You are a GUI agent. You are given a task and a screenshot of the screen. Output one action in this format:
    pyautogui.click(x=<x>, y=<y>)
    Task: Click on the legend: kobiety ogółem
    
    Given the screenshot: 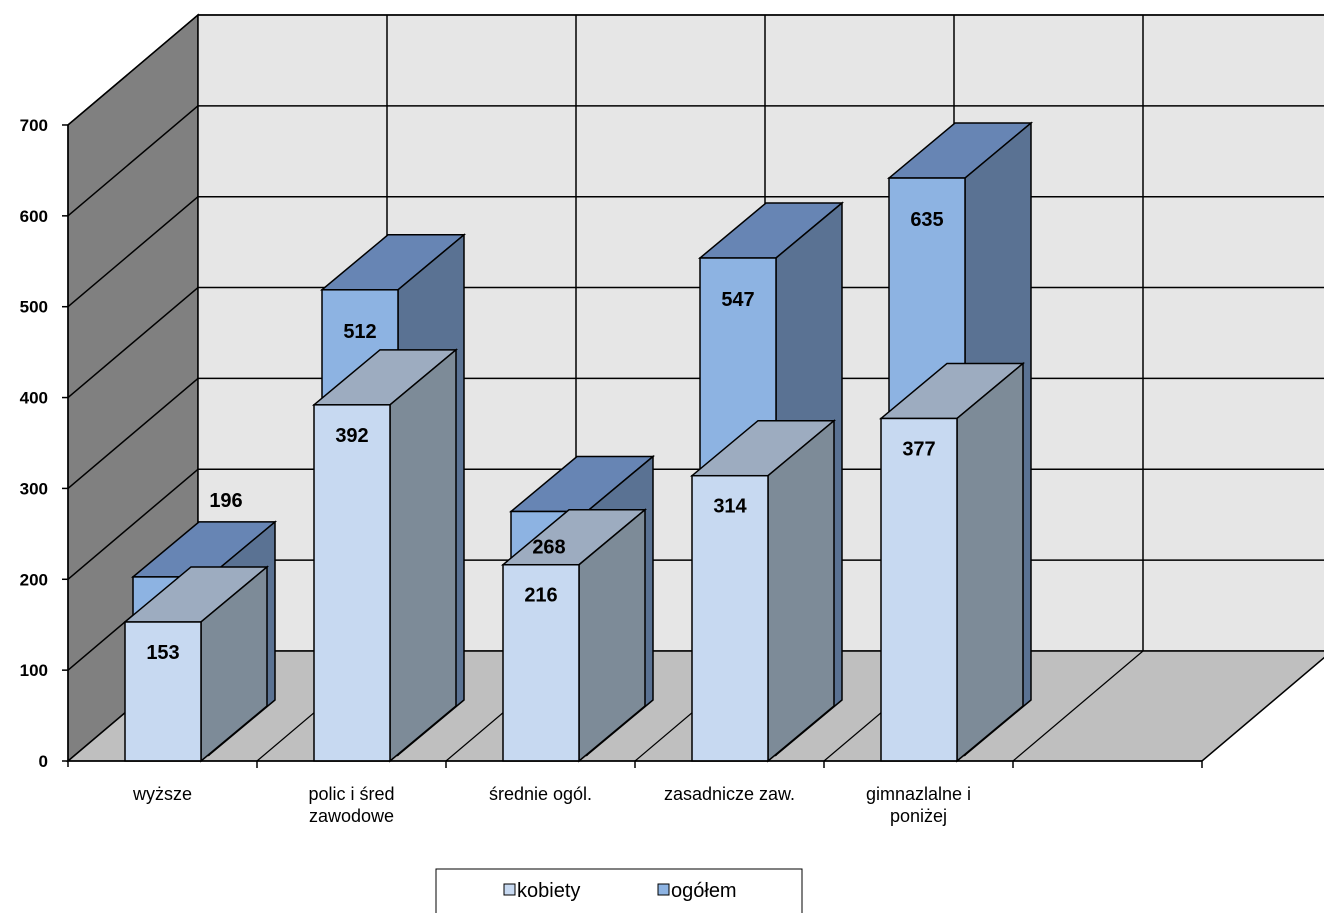 What is the action you would take?
    pyautogui.click(x=619, y=890)
    